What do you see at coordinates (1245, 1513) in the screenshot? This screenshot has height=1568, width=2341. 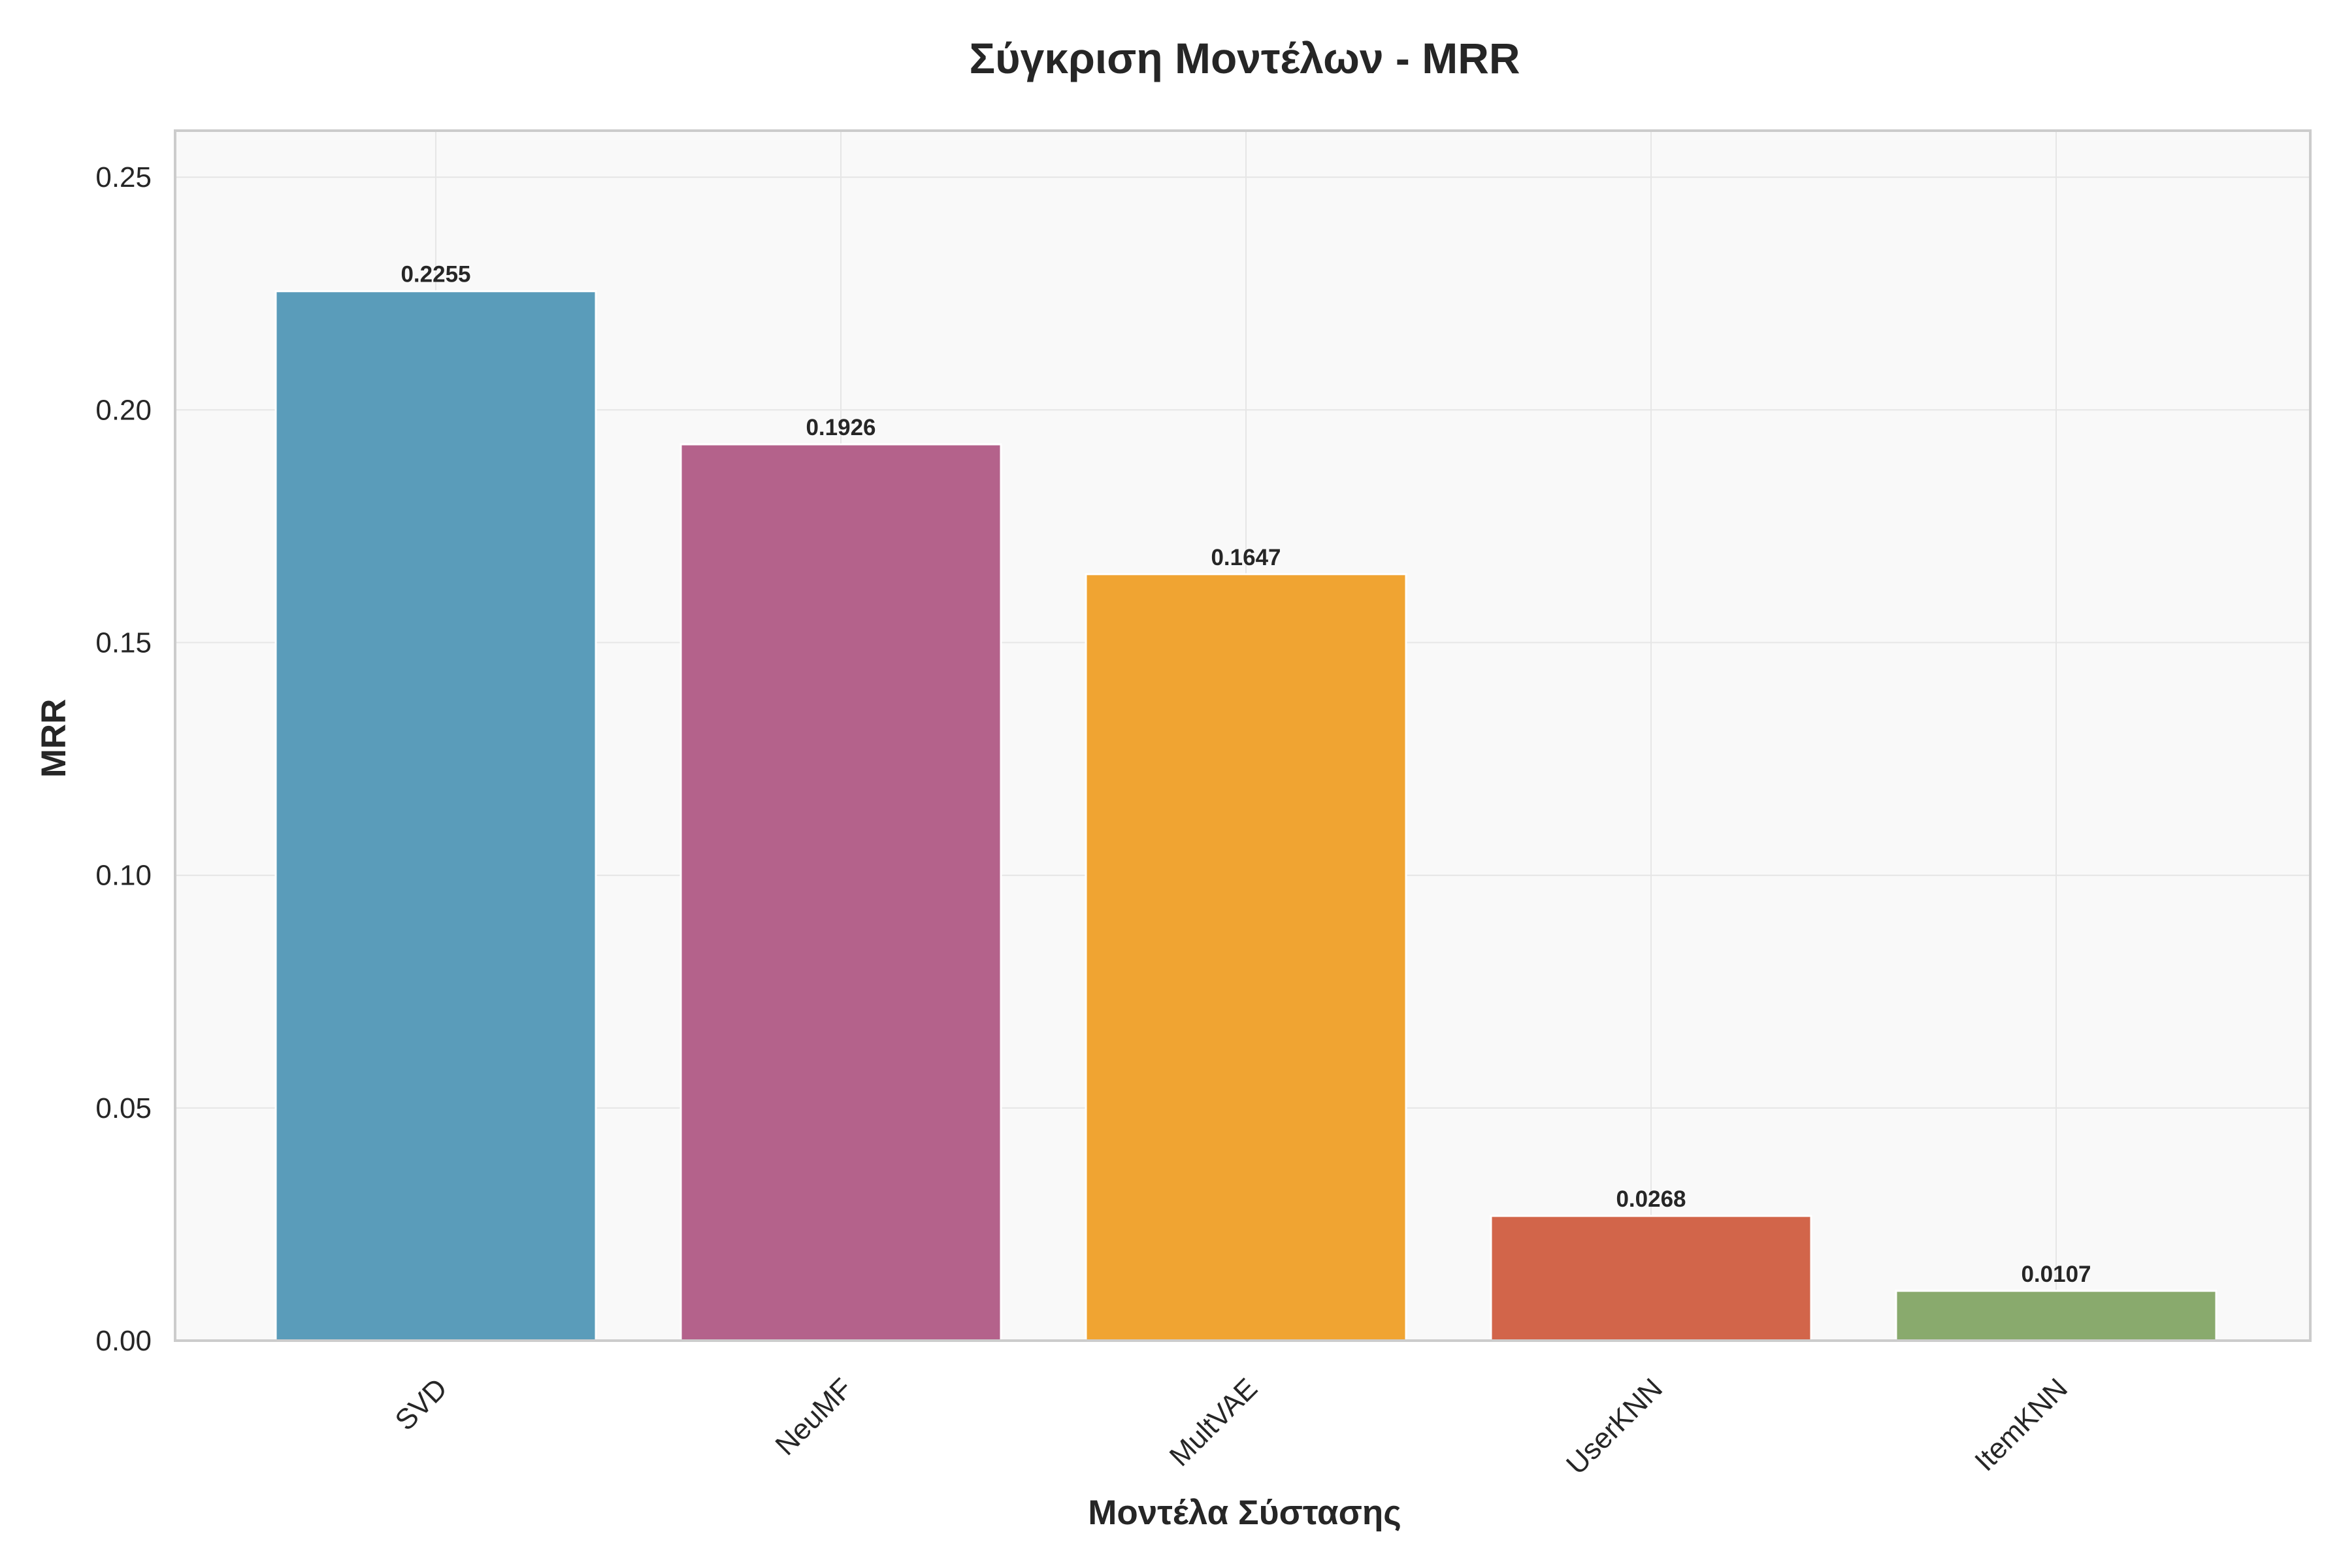 I see `x-axis-label: Μοντέλα Σύστασης` at bounding box center [1245, 1513].